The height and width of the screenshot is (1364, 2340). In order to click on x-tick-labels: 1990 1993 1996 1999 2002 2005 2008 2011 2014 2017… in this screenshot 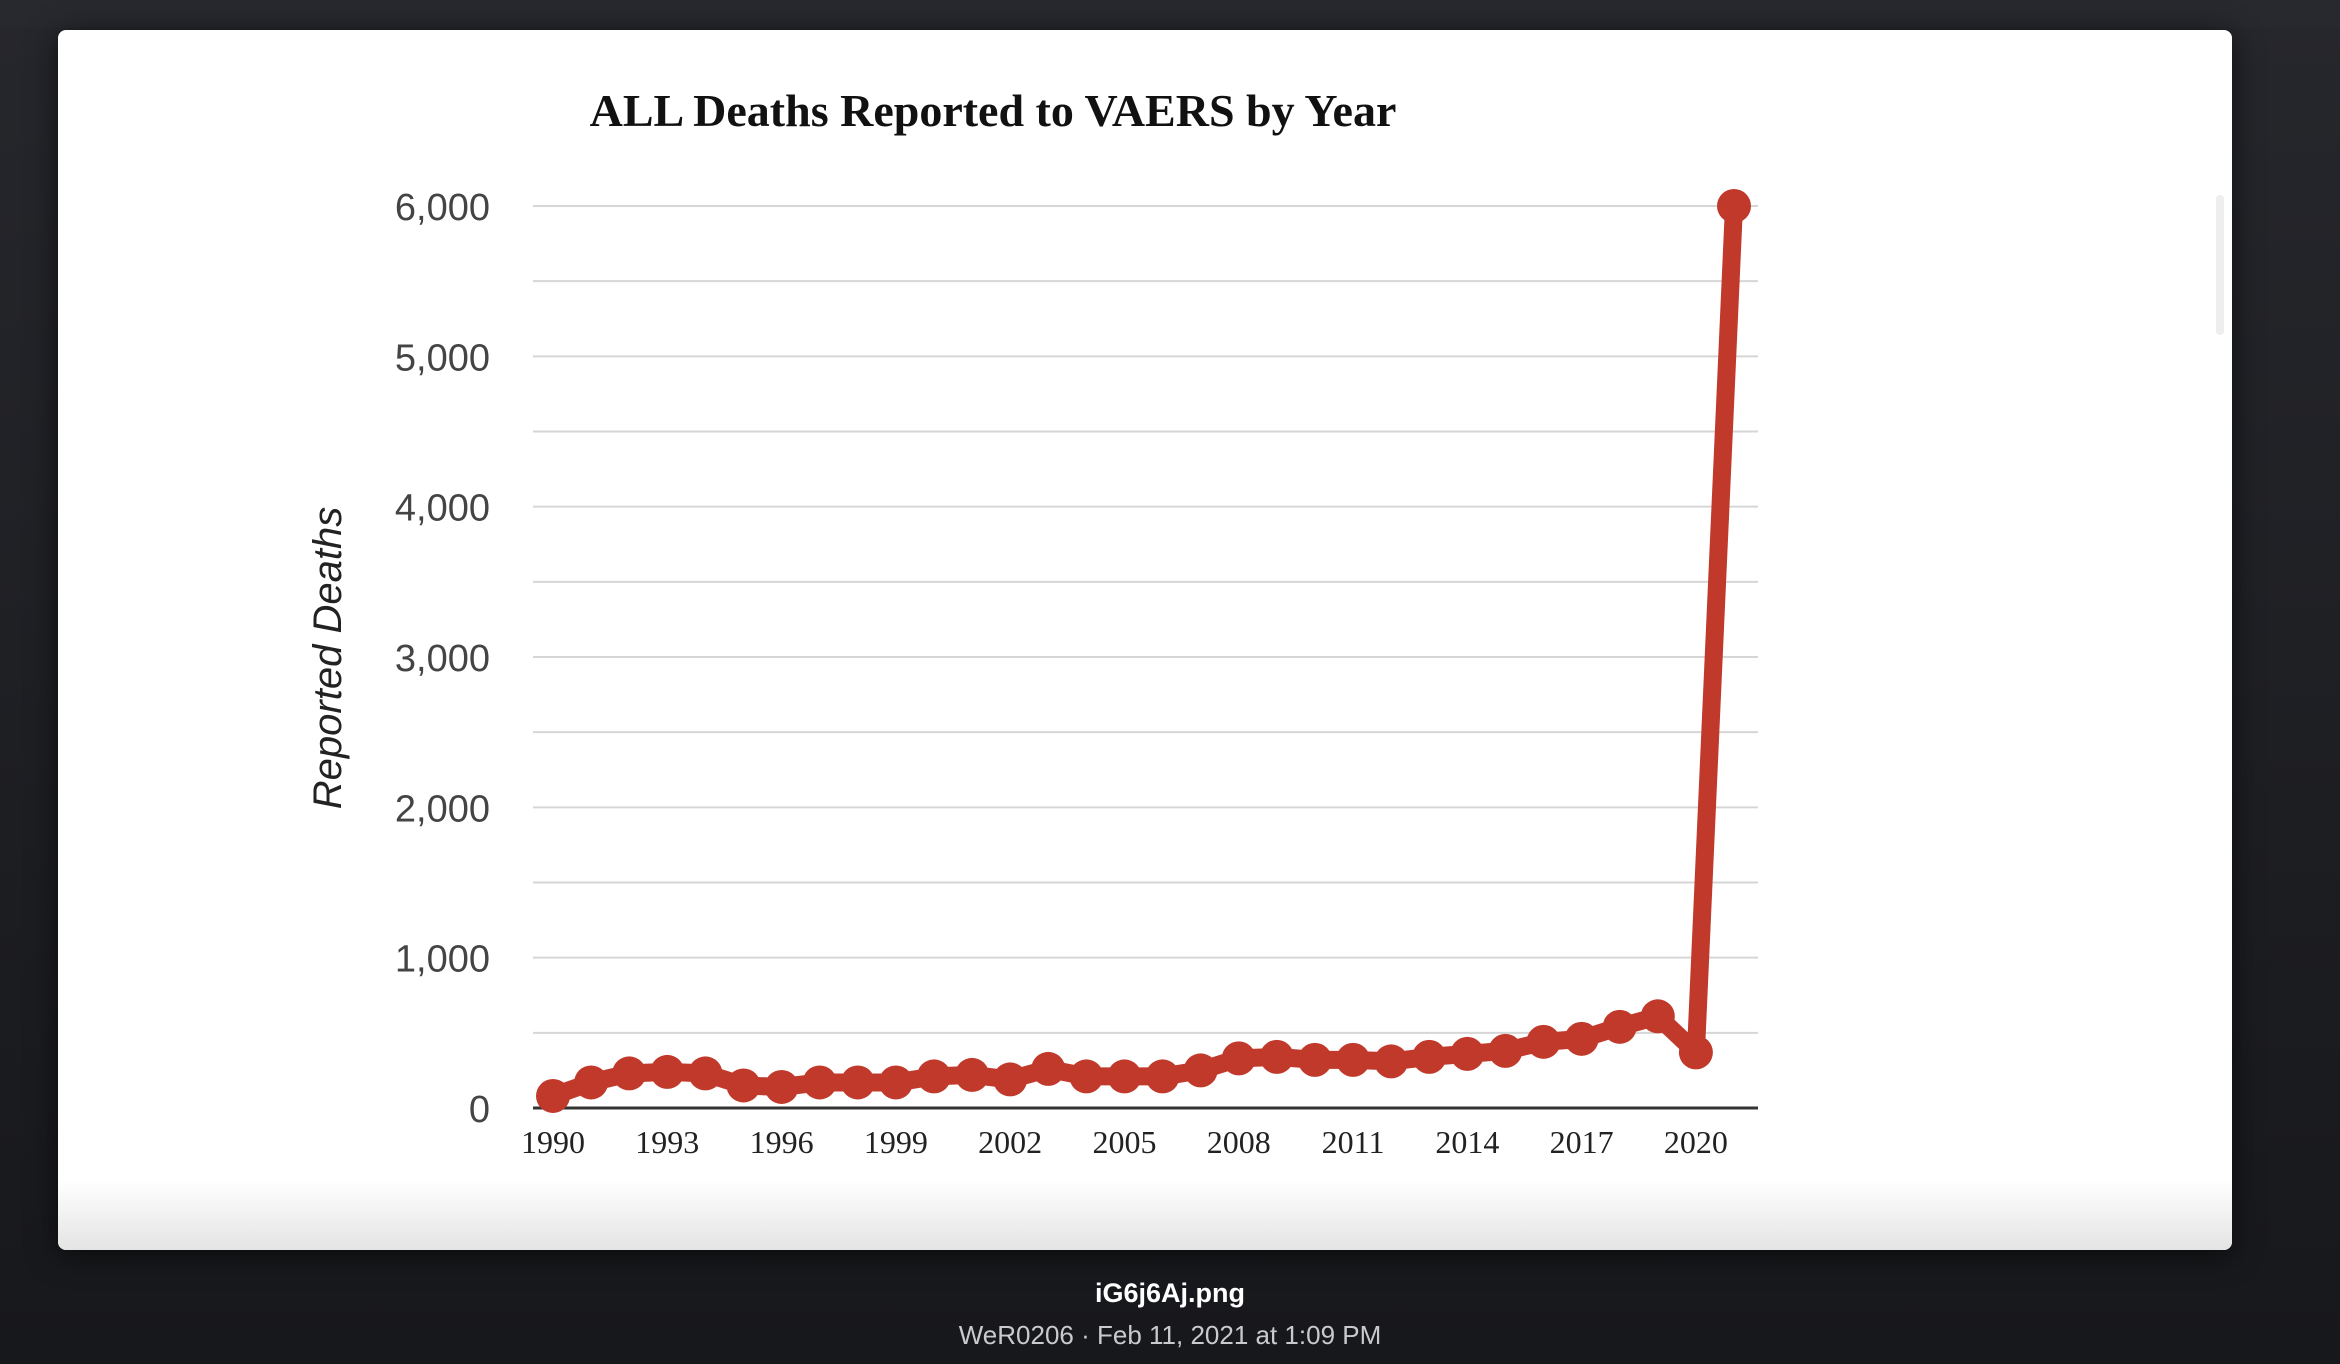, I will do `click(1124, 1142)`.